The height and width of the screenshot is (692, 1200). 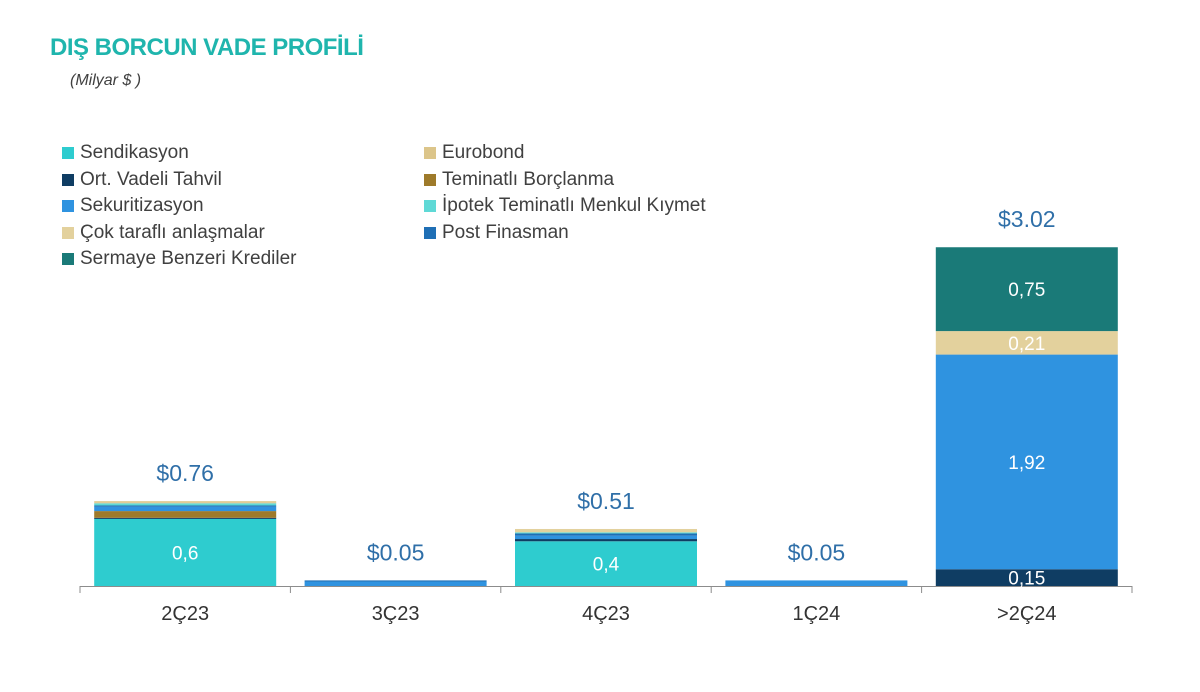 I want to click on legend-item-sendikasyon: Sendikasyon, so click(x=125, y=153).